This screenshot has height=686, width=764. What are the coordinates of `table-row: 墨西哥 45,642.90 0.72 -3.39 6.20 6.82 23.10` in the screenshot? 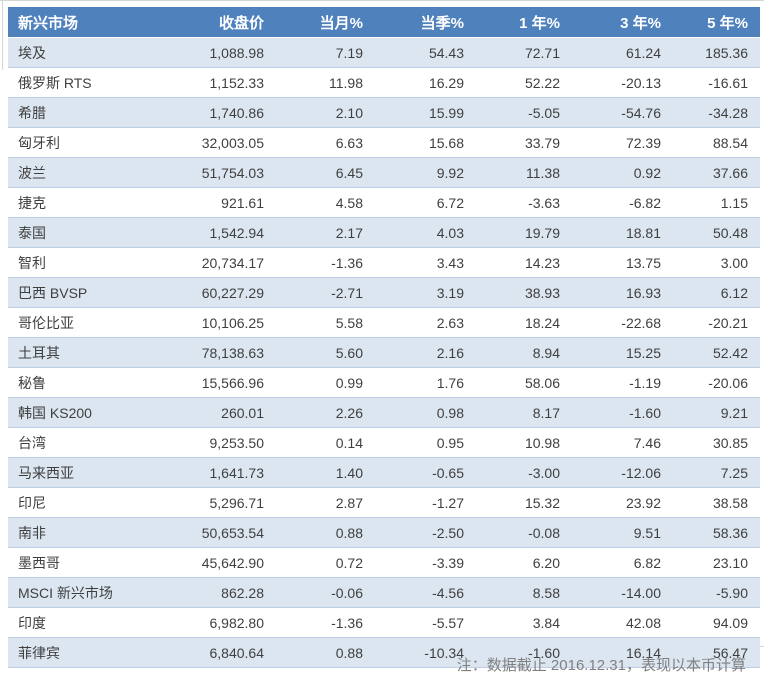 It's located at (384, 562).